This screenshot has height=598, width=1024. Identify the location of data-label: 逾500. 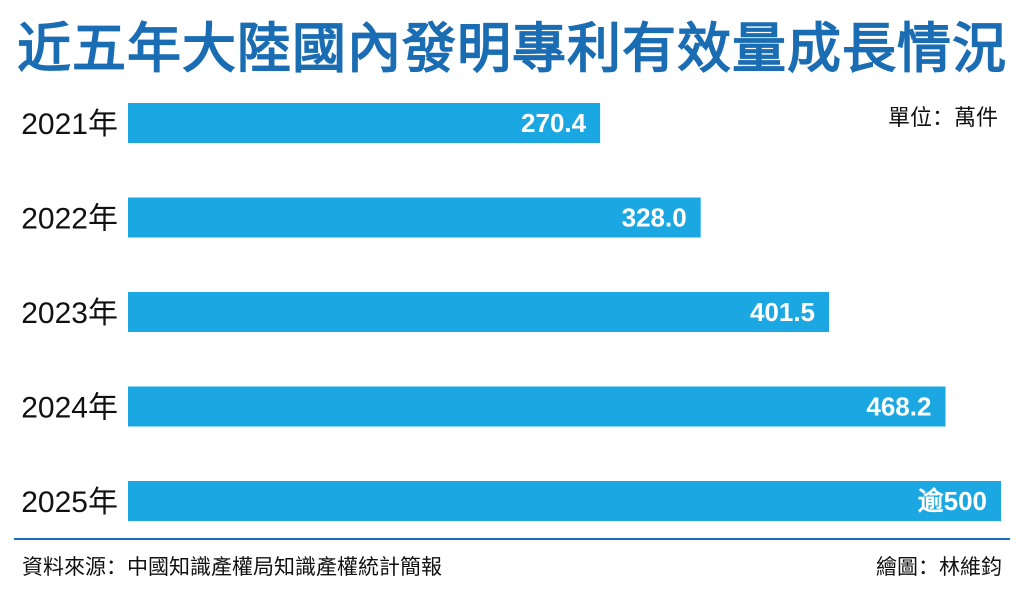
(952, 501).